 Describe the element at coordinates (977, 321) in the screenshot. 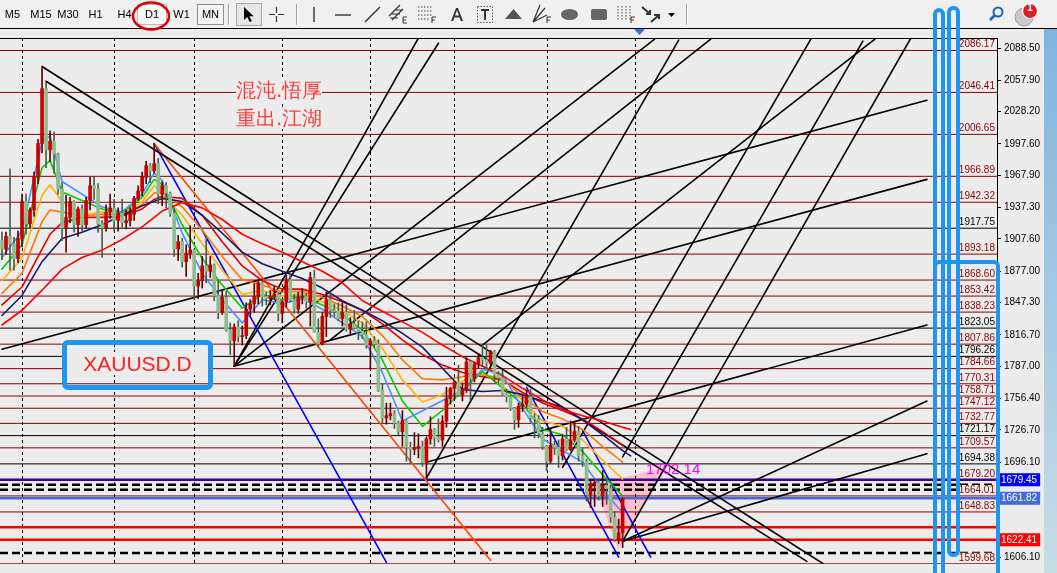

I see `ref-line-label: 1823.05` at that location.